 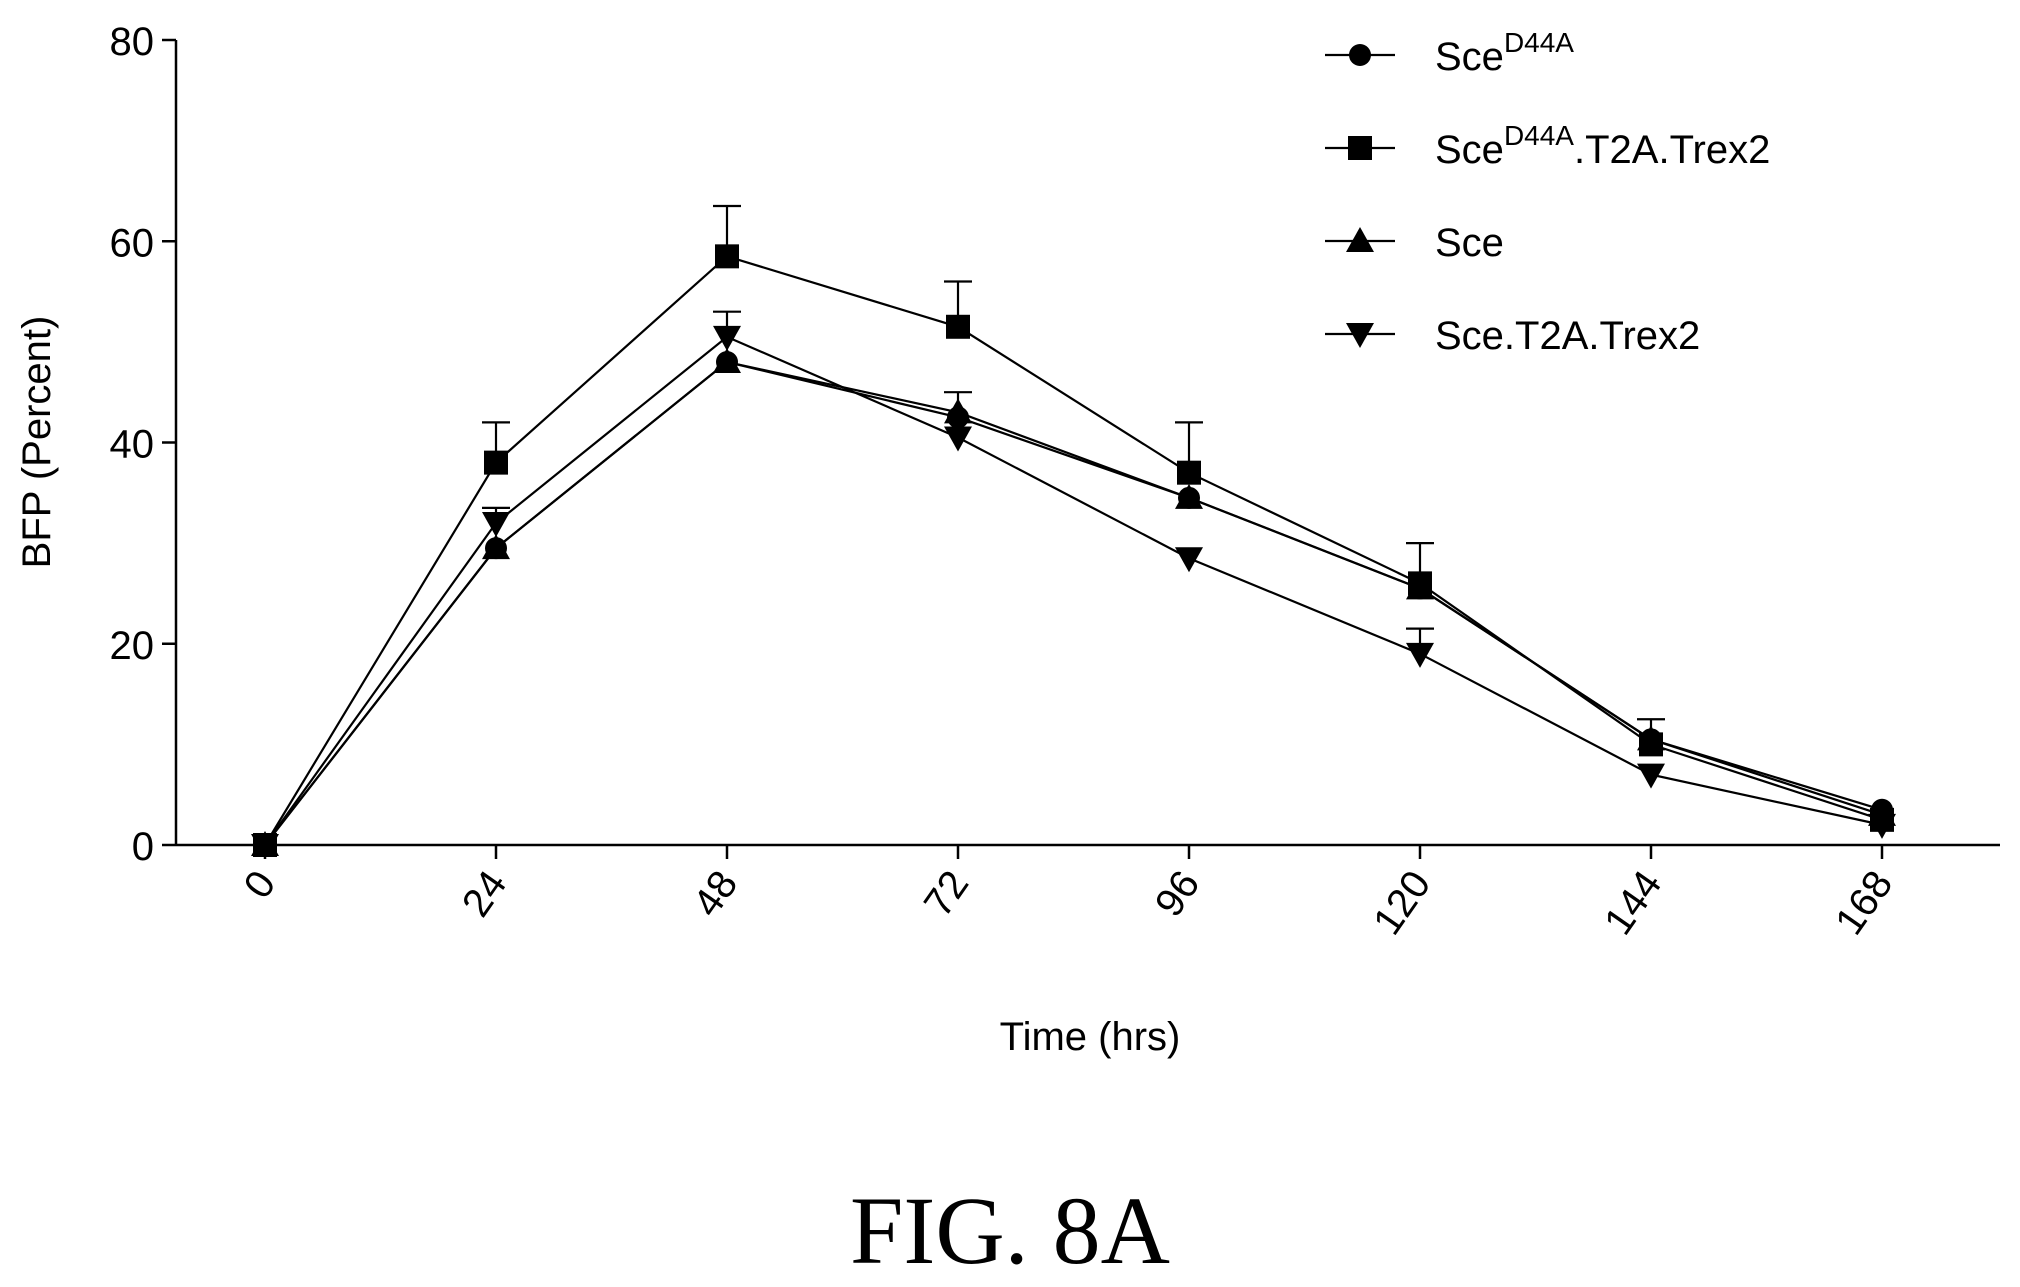 I want to click on legend-entry: Sce.T2A.Trex2, so click(x=1512, y=336).